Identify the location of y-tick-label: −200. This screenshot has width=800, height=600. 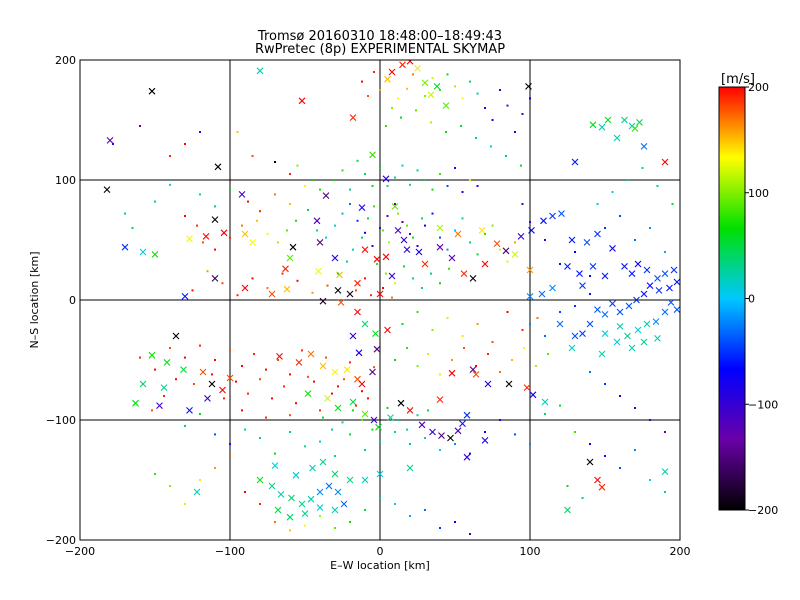
(61, 540).